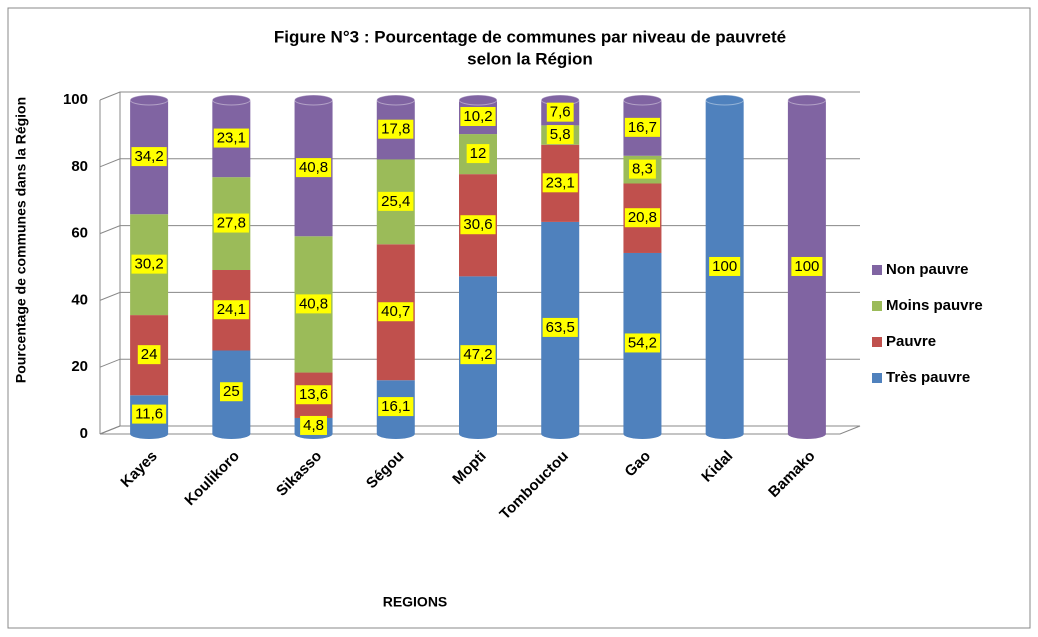 Image resolution: width=1038 pixels, height=637 pixels. I want to click on value-label: 63,5, so click(560, 327).